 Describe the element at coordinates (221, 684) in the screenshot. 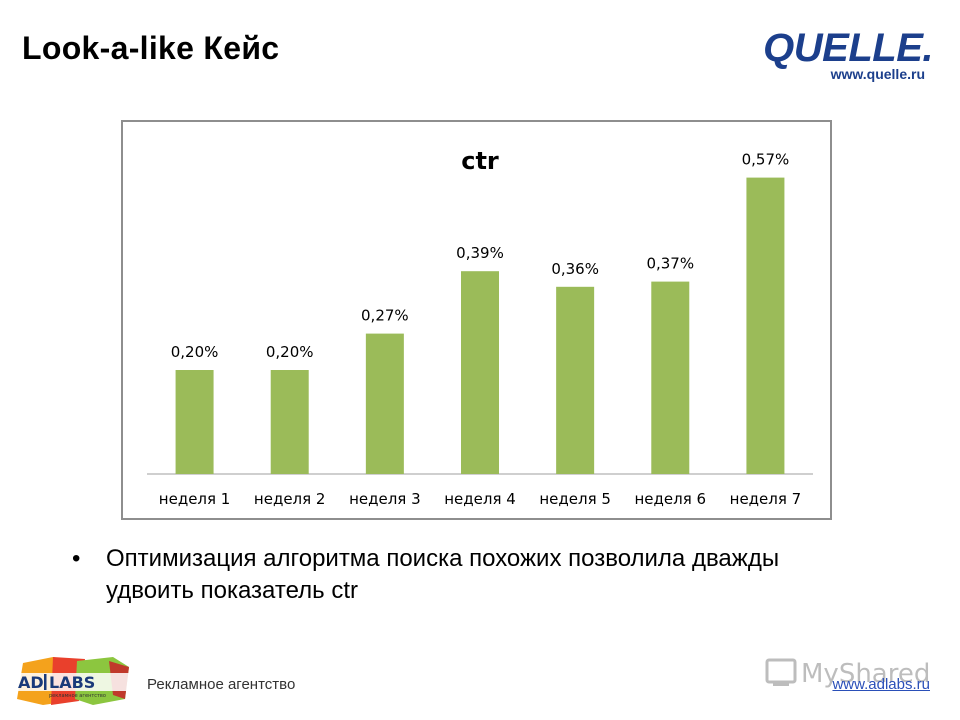

I see `agency-label: Рекламное агентство` at that location.